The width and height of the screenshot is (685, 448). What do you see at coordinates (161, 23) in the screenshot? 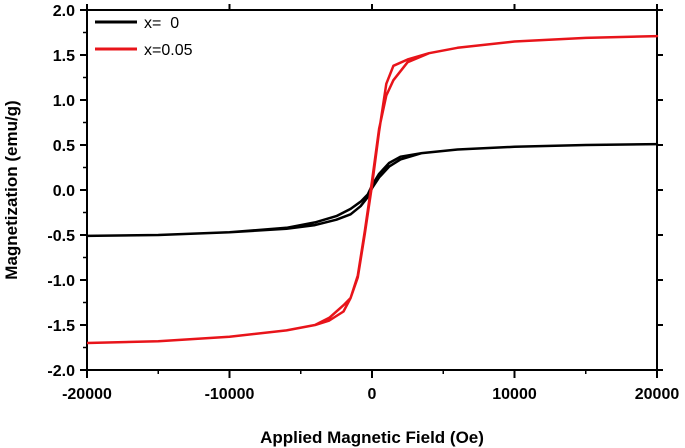
I see `legend-label: x= 0` at bounding box center [161, 23].